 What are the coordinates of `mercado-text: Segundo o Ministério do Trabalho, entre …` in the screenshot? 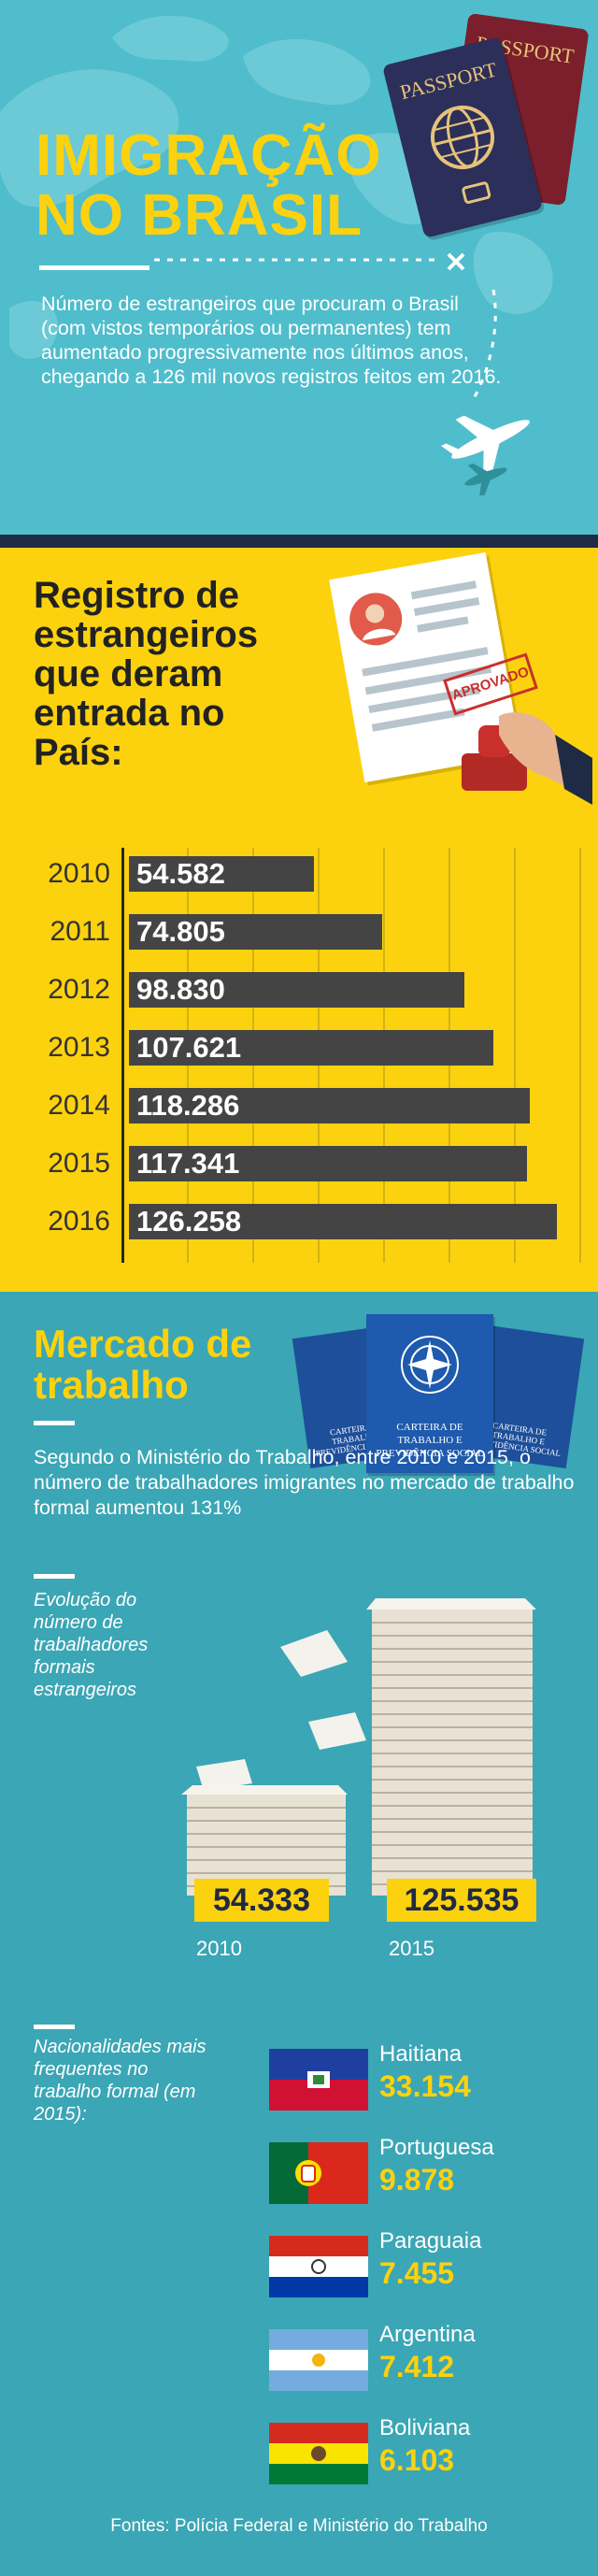 It's located at (304, 1482).